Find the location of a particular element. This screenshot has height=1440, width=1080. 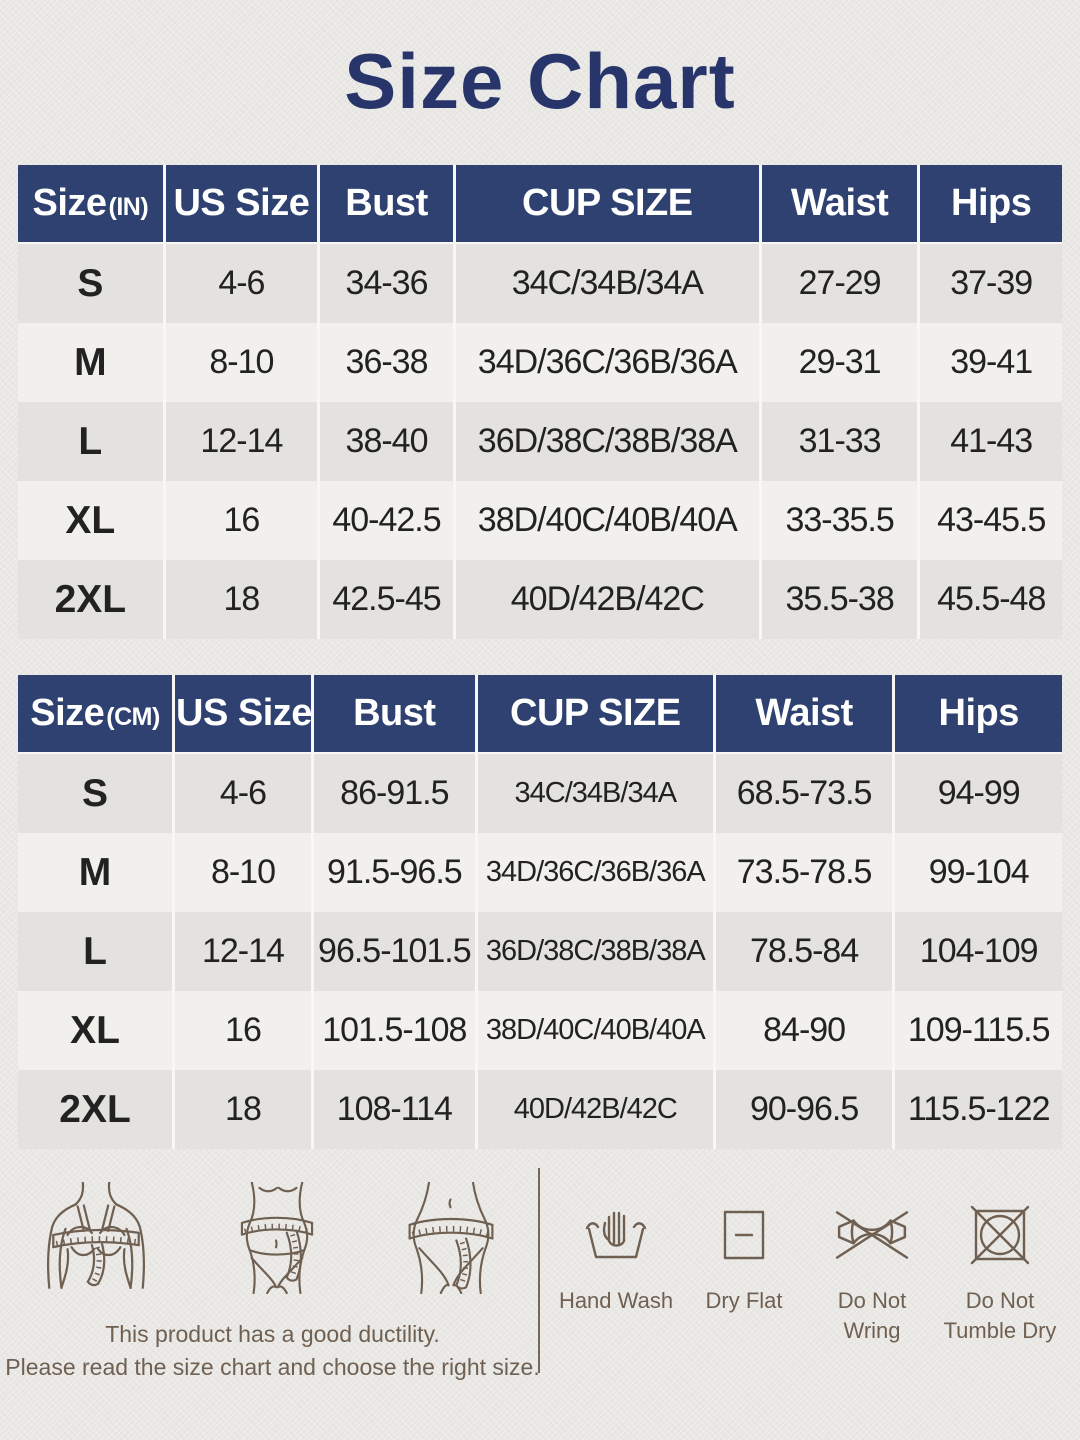

vertical-divider is located at coordinates (539, 1270).